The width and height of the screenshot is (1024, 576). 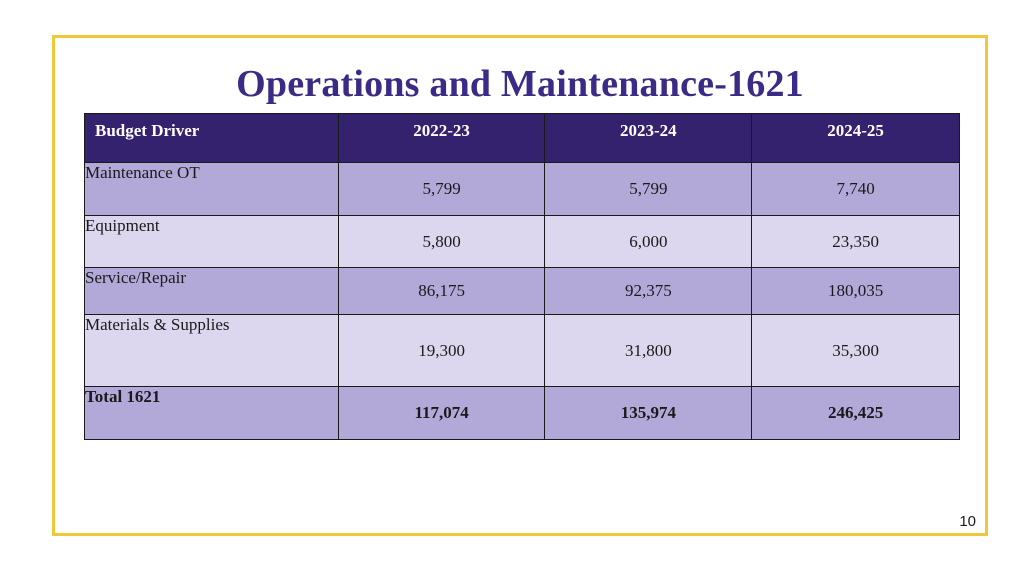 I want to click on row-label: Total 1621, so click(x=211, y=413).